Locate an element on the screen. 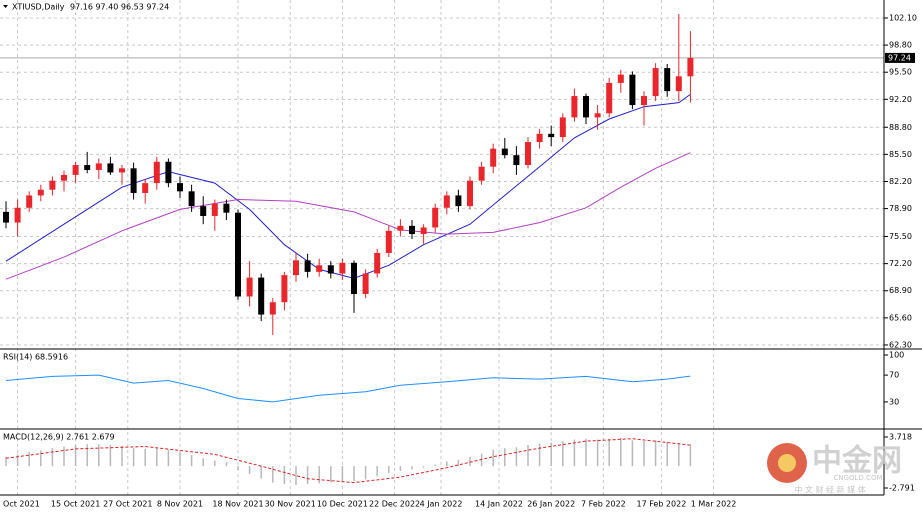 The height and width of the screenshot is (512, 922). x-tick-label: 14 Jan 2022 is located at coordinates (499, 504).